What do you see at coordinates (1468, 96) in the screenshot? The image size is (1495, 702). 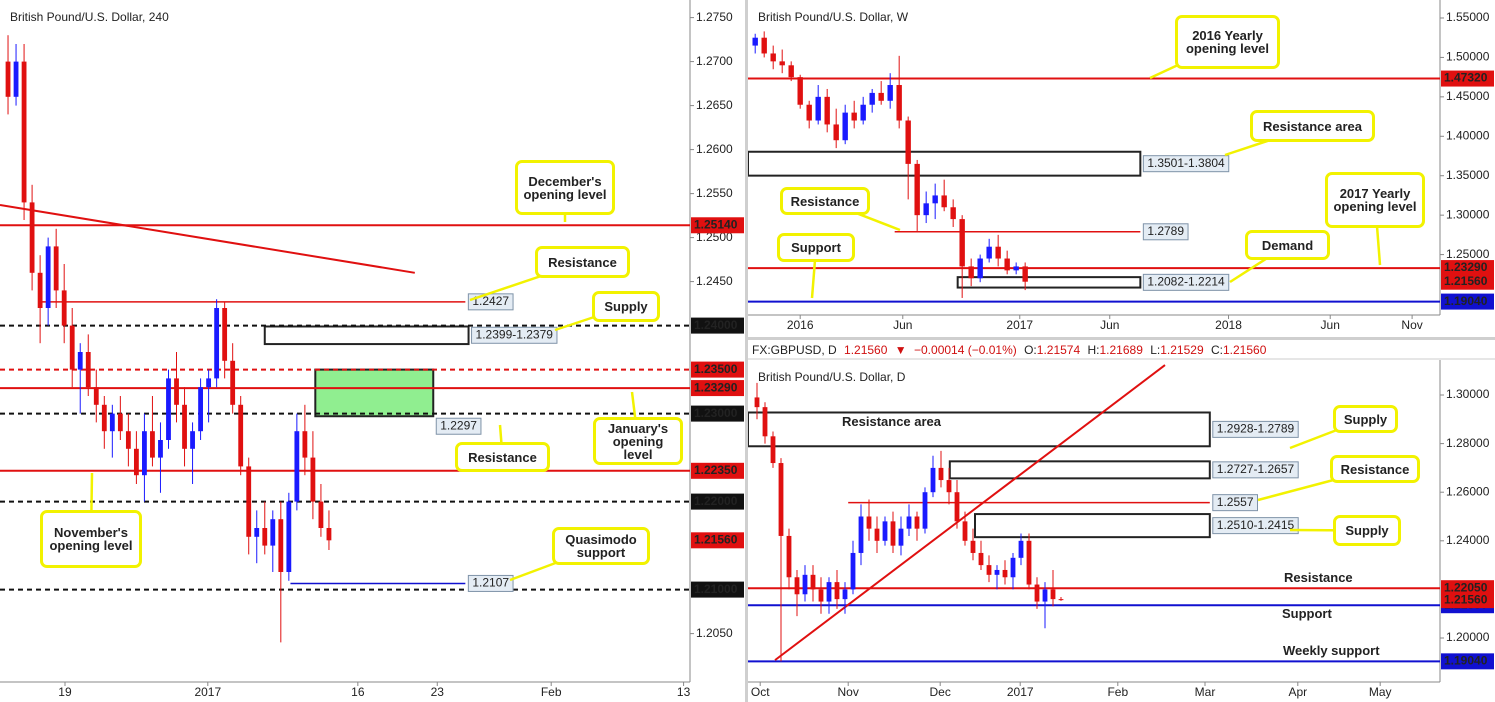 I see `y-tick-label: 1.45000` at bounding box center [1468, 96].